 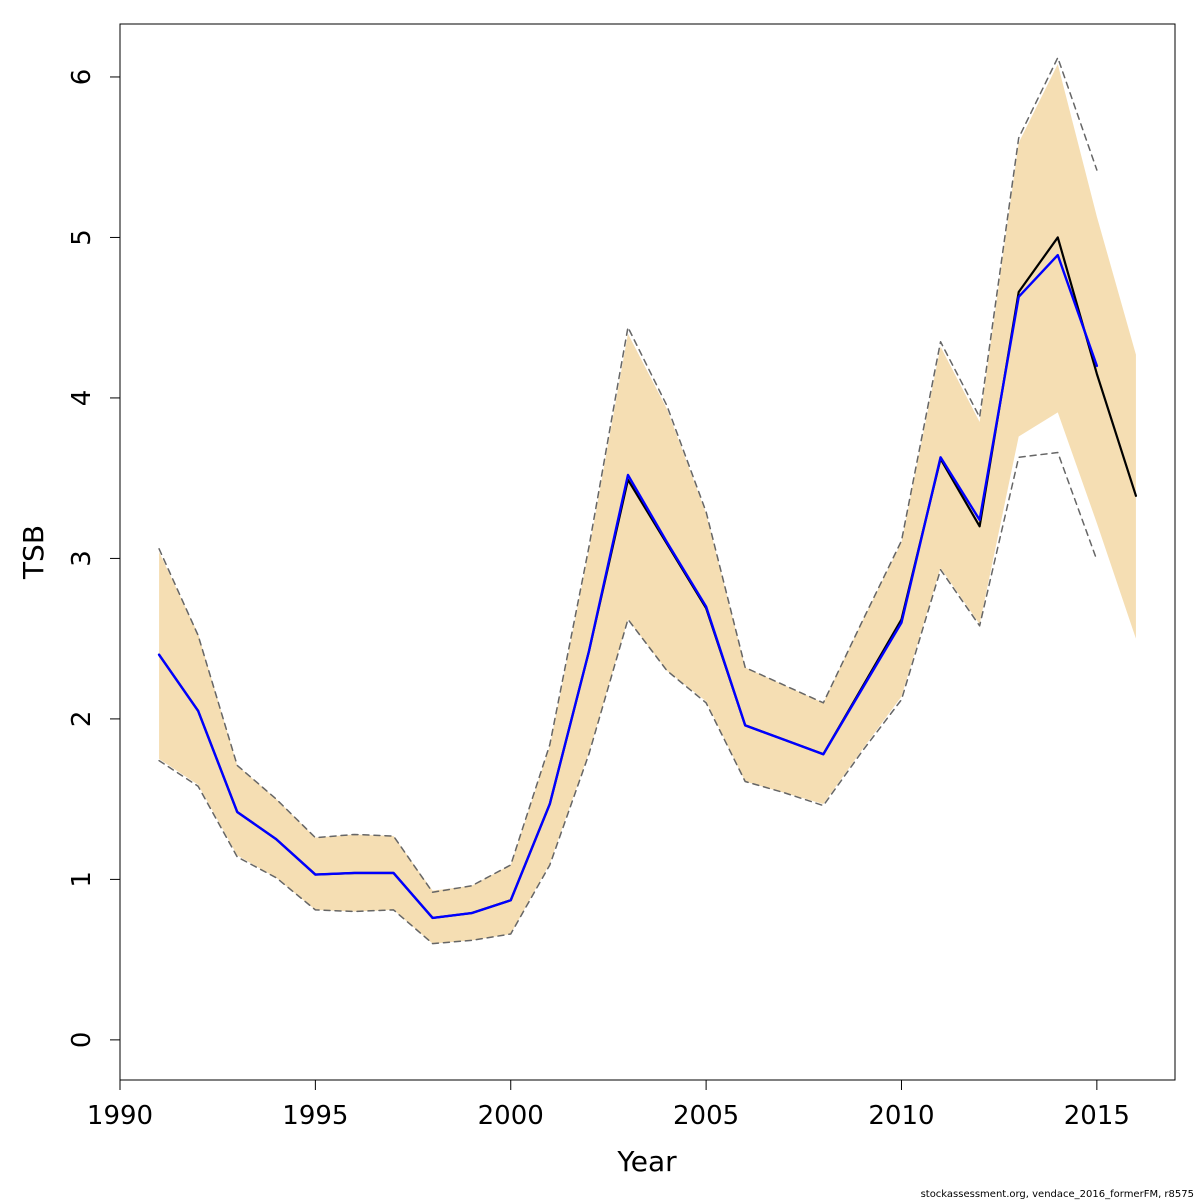 What do you see at coordinates (82, 879) in the screenshot?
I see `y-tick-label: 1` at bounding box center [82, 879].